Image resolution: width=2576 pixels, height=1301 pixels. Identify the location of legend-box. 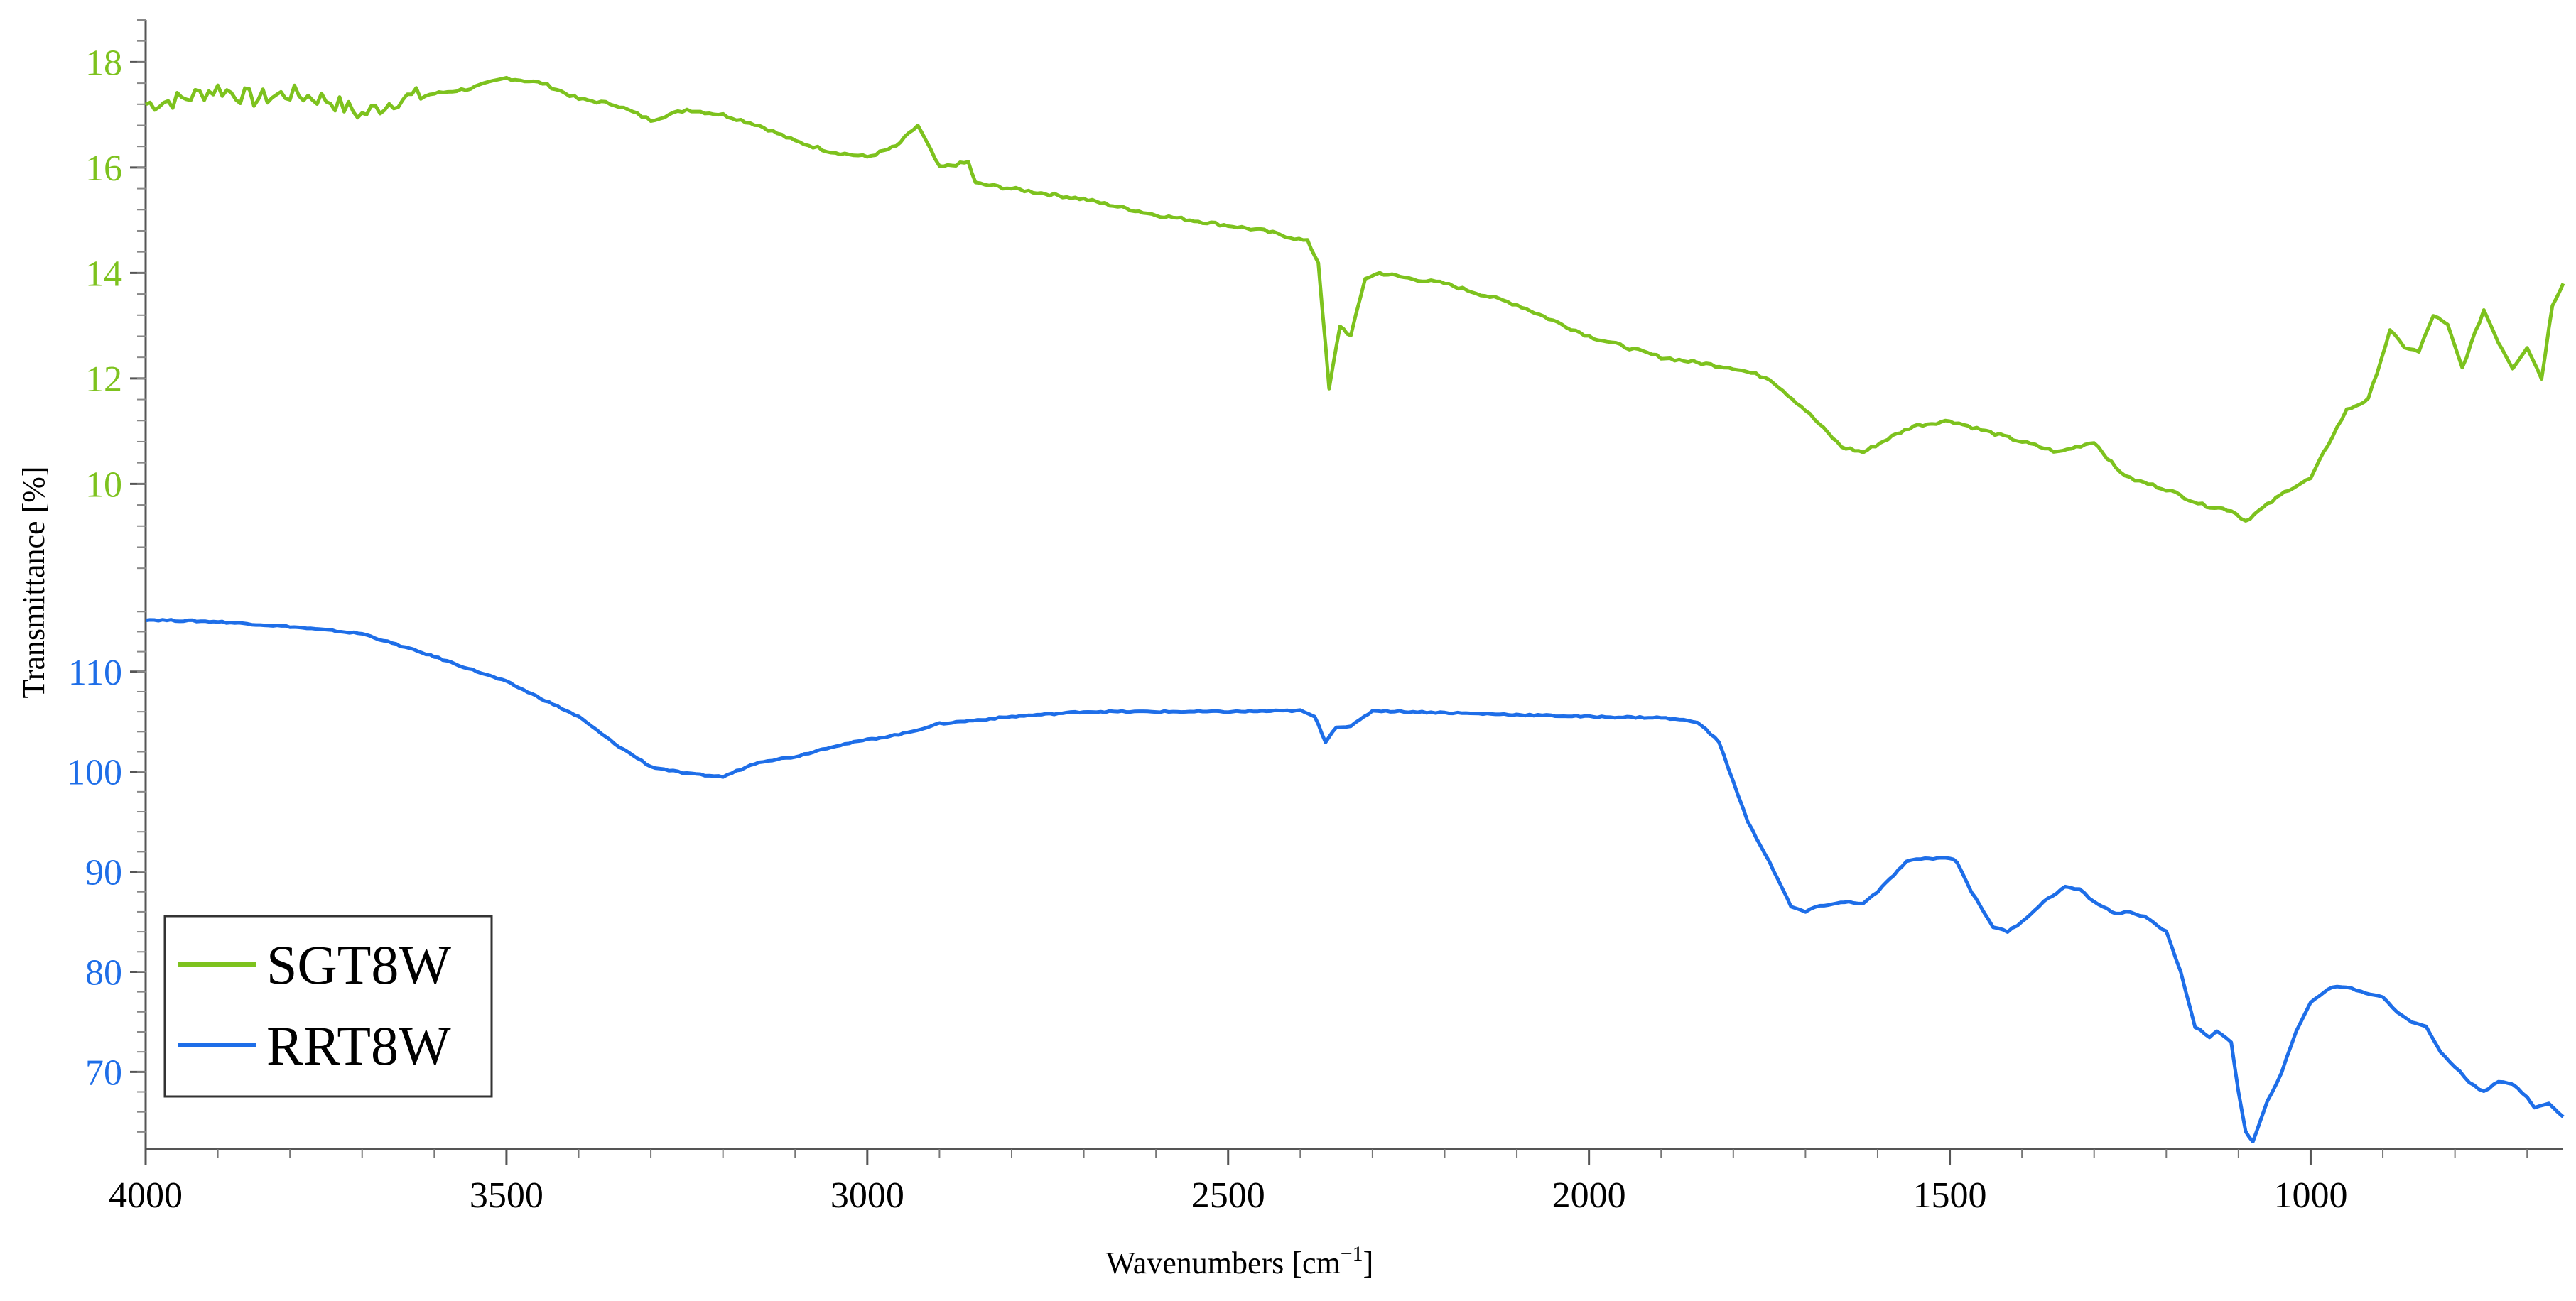
(328, 1006).